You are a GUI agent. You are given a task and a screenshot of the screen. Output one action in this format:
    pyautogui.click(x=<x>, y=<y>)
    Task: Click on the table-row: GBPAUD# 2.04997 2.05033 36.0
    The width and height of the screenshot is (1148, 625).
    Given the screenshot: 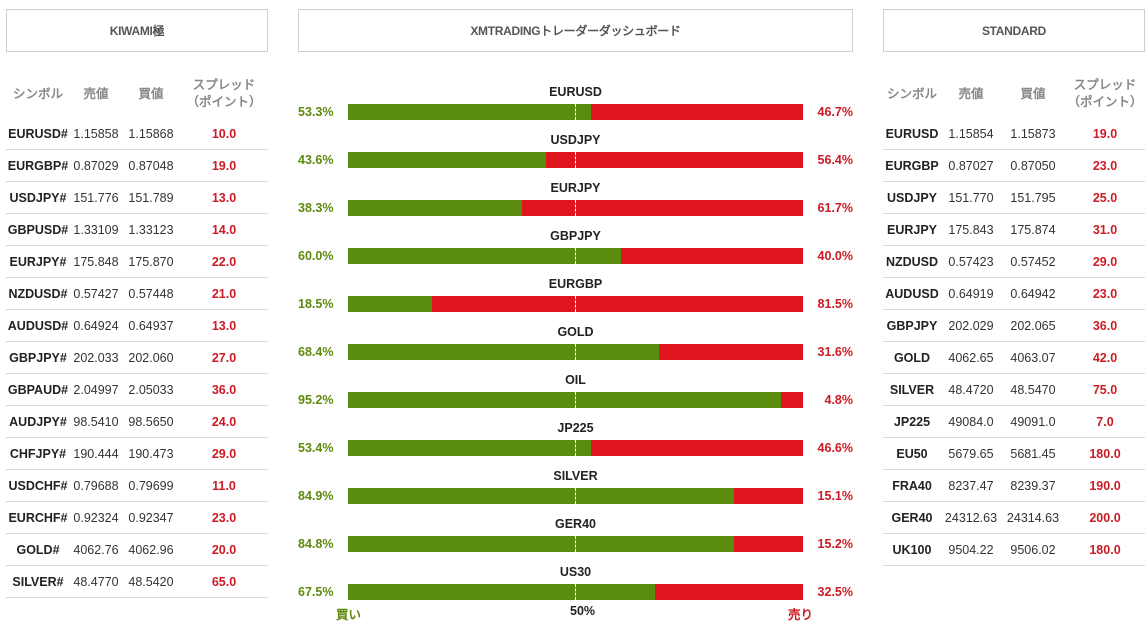 What is the action you would take?
    pyautogui.click(x=137, y=389)
    